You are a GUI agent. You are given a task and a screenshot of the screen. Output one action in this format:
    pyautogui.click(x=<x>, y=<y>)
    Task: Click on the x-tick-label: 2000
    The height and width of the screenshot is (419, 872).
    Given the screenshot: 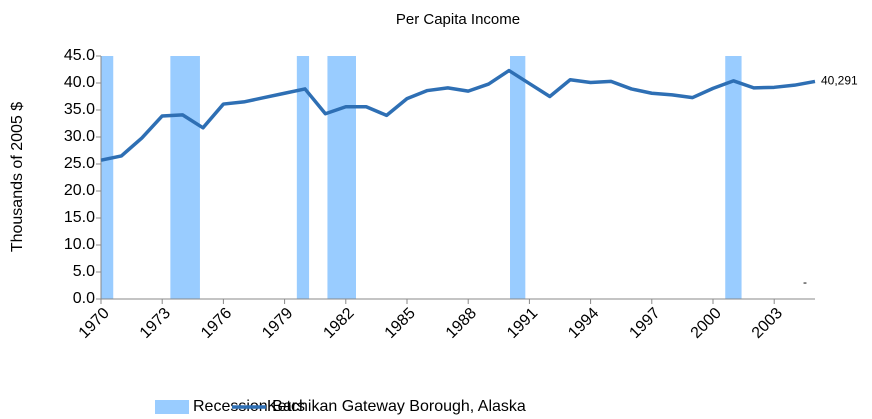 What is the action you would take?
    pyautogui.click(x=706, y=323)
    